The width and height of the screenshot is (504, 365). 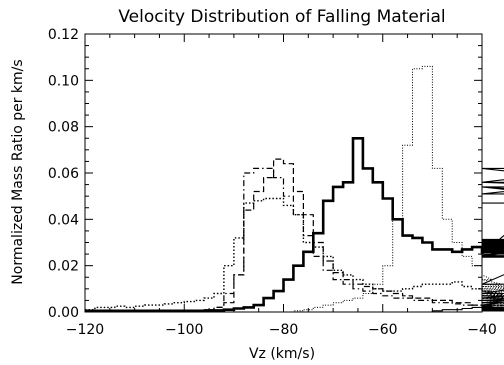 I want to click on x-tick-label: −120, so click(x=85, y=330).